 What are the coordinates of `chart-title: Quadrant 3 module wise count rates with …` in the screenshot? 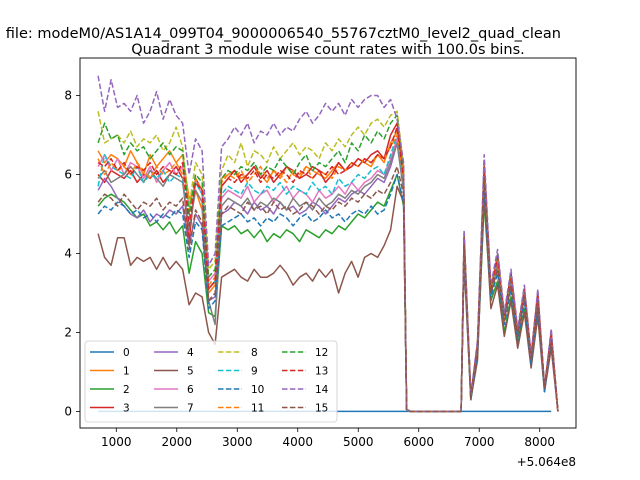 It's located at (328, 50).